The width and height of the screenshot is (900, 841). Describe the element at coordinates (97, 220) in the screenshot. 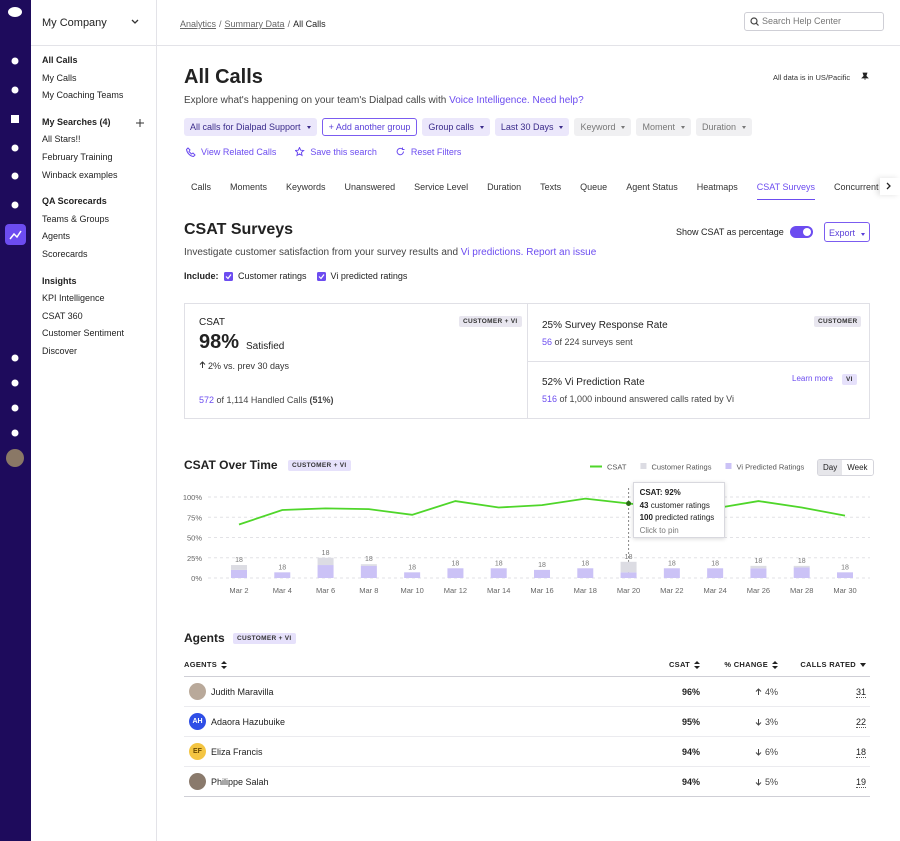

I see `nav-item: Teams & Groups` at that location.